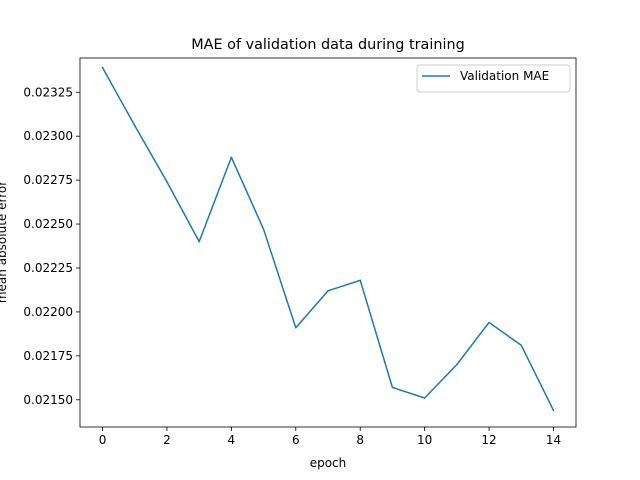 The image size is (640, 480). What do you see at coordinates (504, 76) in the screenshot?
I see `legend-label: Validation MAE` at bounding box center [504, 76].